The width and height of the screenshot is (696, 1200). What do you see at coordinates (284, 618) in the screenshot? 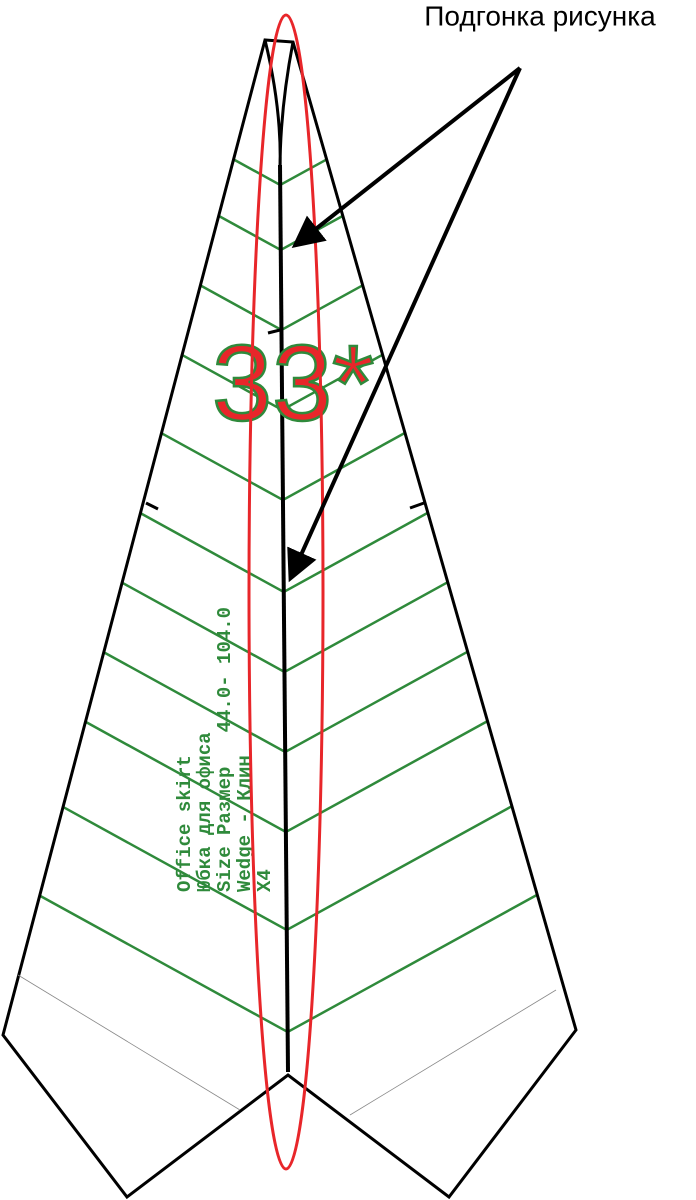
I see `center-line` at bounding box center [284, 618].